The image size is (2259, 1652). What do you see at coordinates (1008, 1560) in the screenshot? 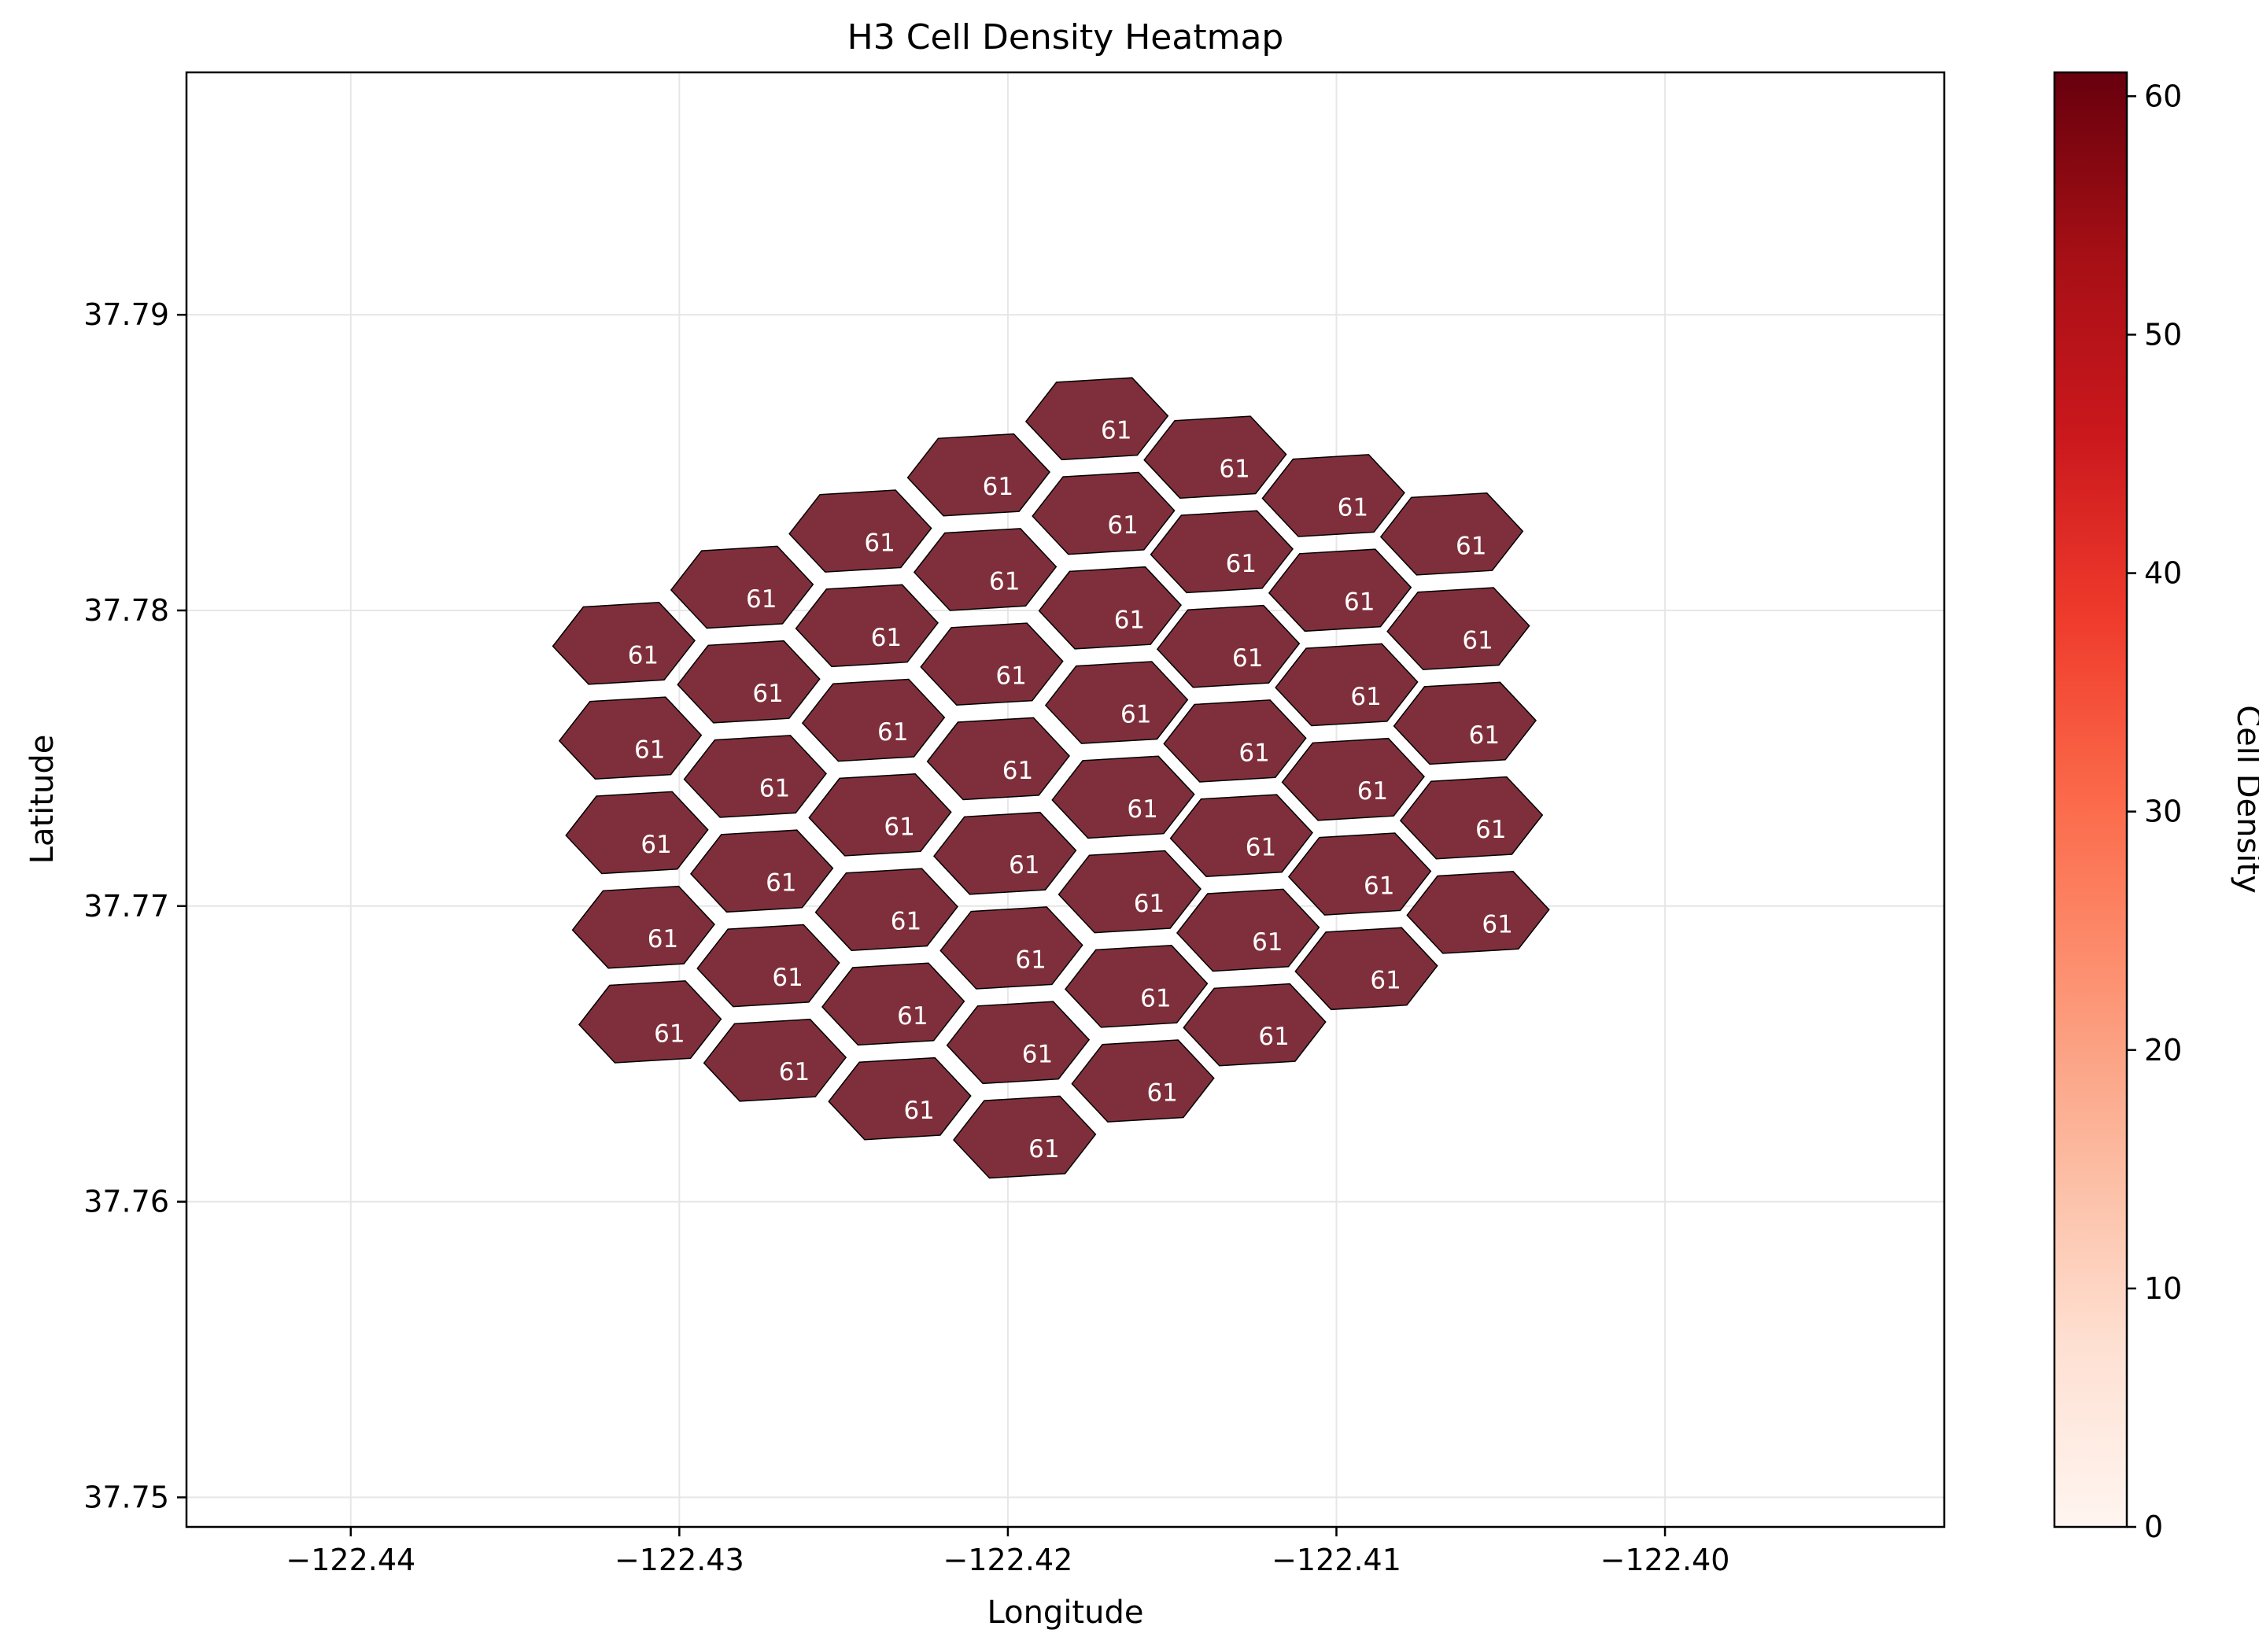
I see `x-tick-label: −122.42` at bounding box center [1008, 1560].